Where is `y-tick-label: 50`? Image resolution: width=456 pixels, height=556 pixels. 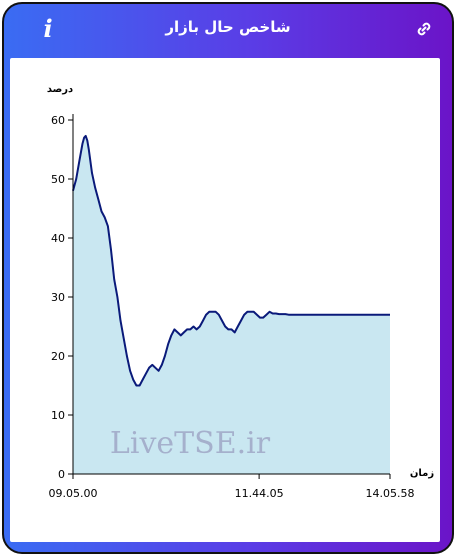
y-tick-label: 50 is located at coordinates (58, 179).